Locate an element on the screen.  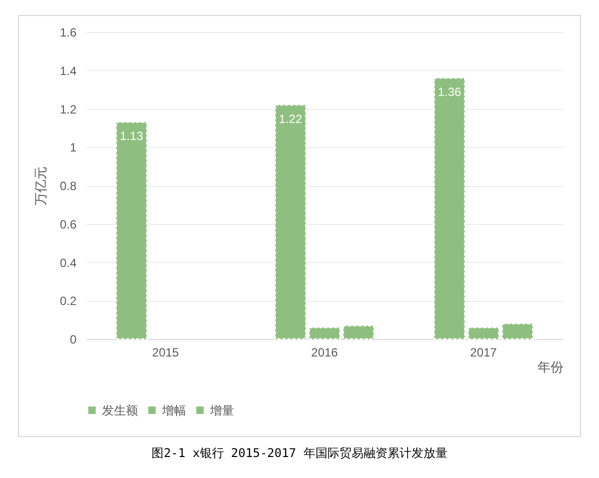
x-tick-label: 2015 is located at coordinates (166, 353).